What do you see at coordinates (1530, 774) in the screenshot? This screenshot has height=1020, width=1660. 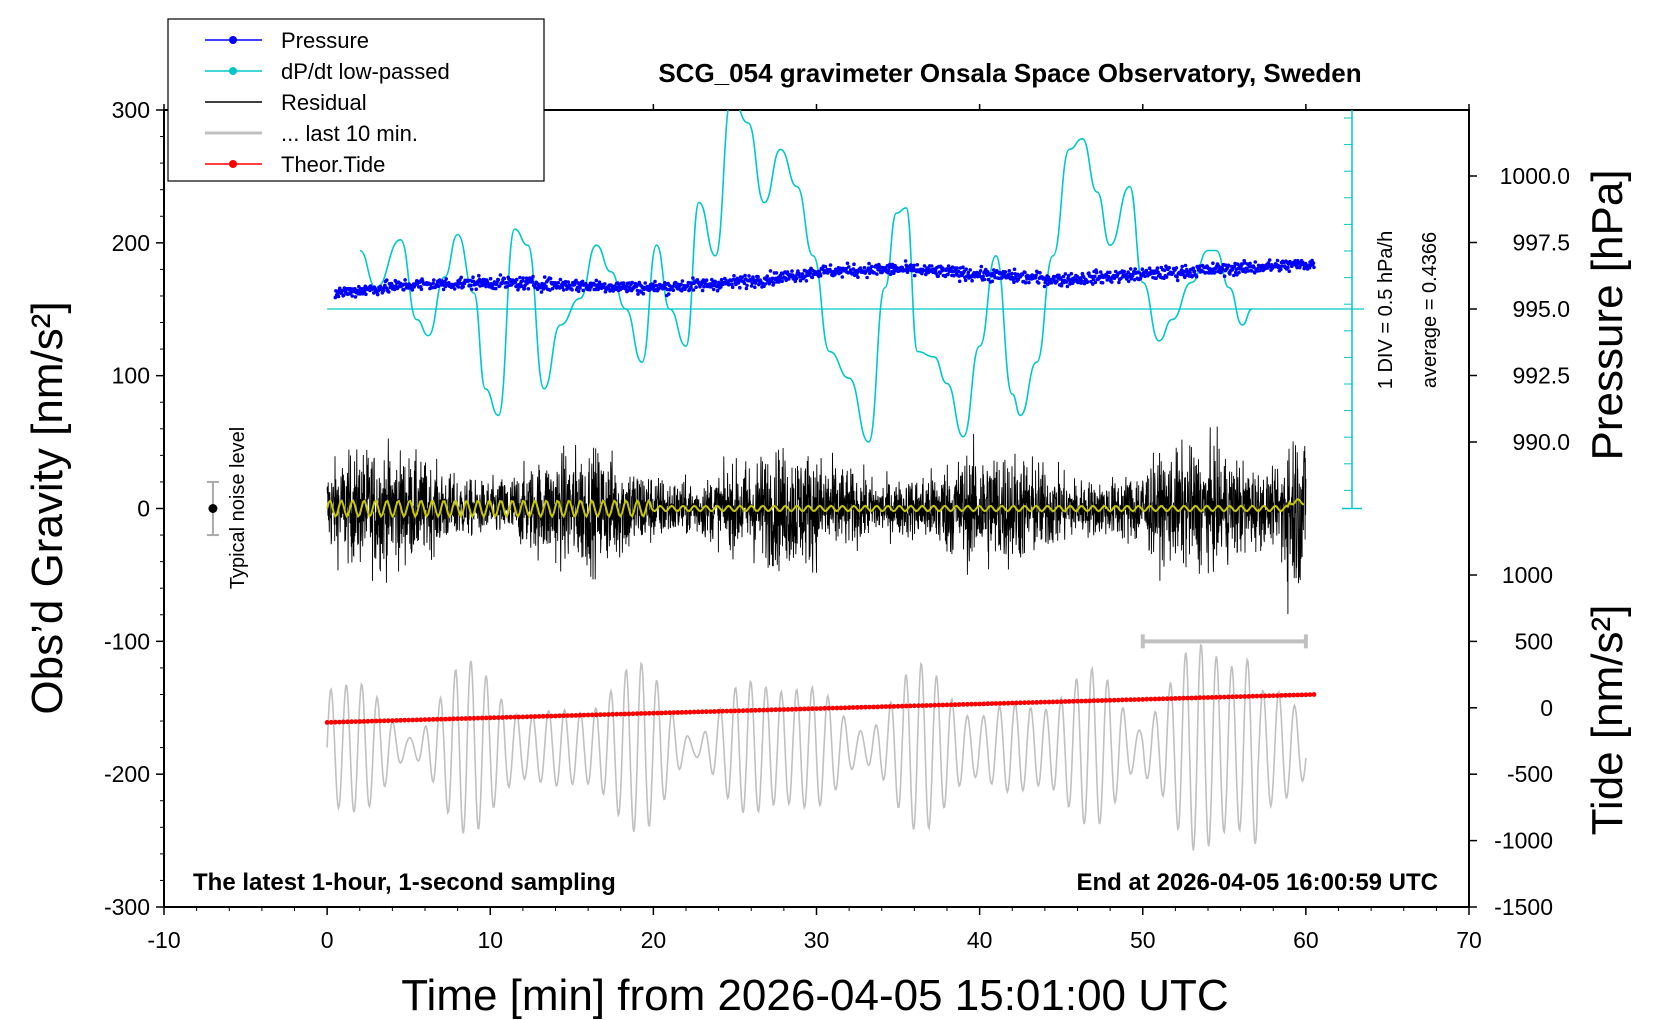 I see `tide-tick-label: -500` at bounding box center [1530, 774].